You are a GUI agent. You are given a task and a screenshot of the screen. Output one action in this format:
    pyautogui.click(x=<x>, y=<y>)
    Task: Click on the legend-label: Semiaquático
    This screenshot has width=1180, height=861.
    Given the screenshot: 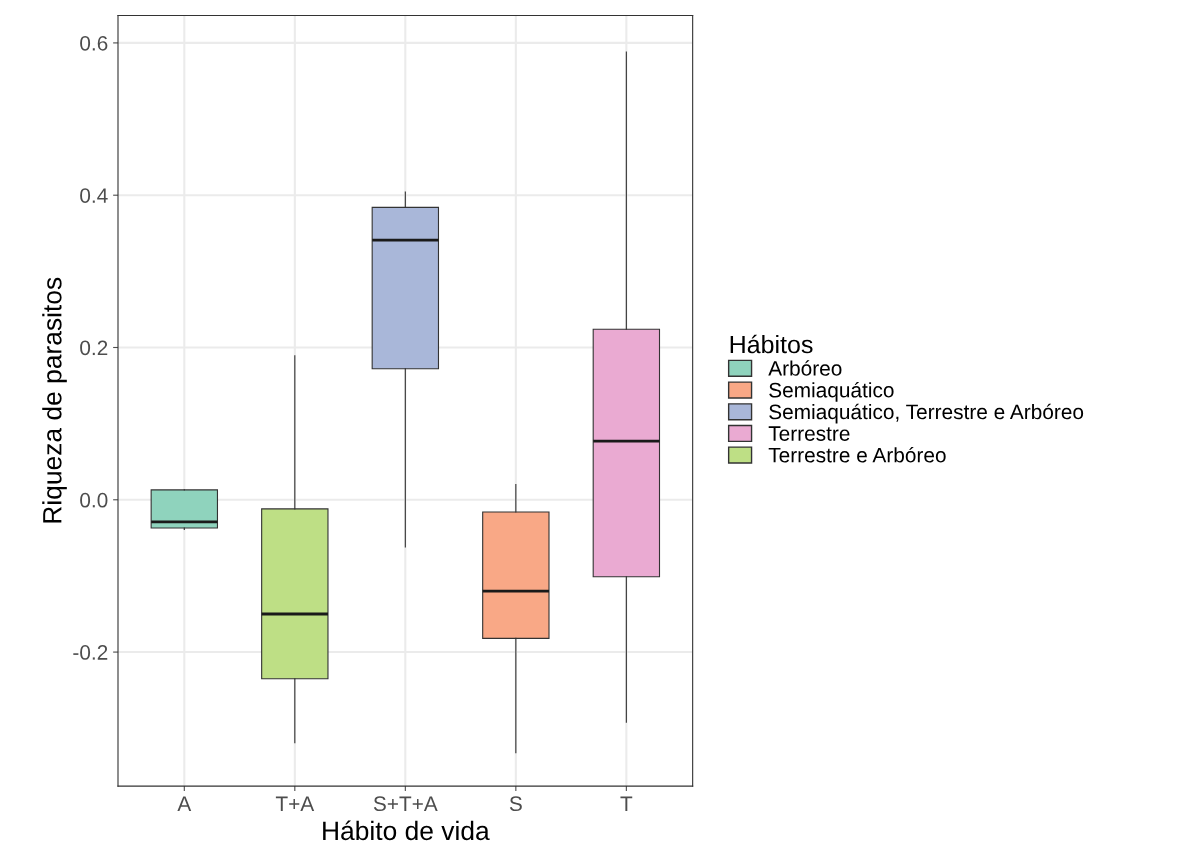 What is the action you would take?
    pyautogui.click(x=831, y=391)
    